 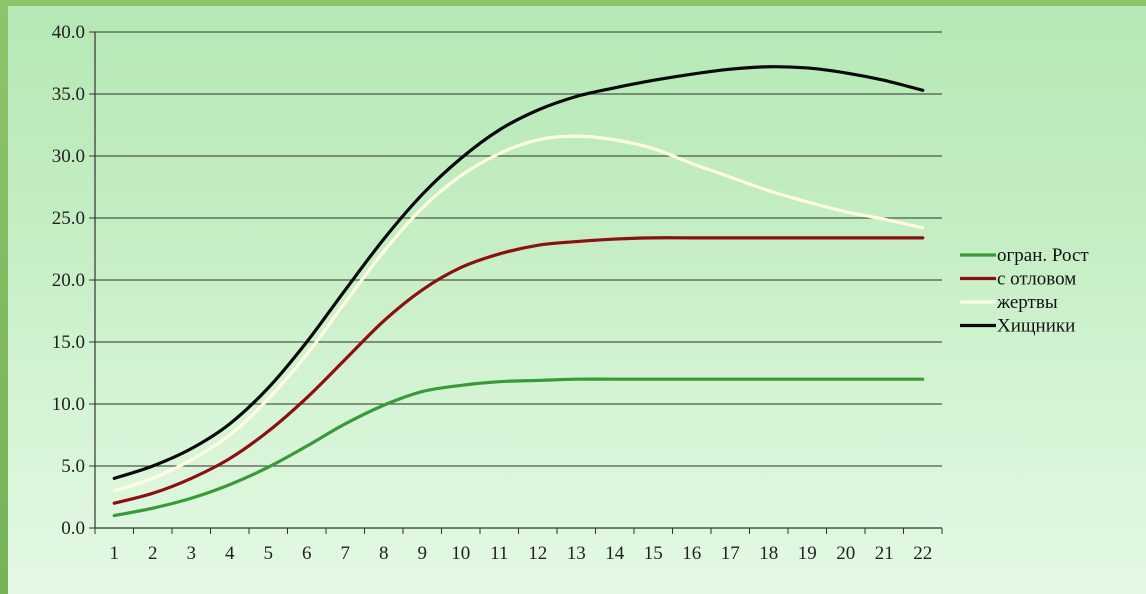 I want to click on y-tick-label: 20.0, so click(x=68, y=280).